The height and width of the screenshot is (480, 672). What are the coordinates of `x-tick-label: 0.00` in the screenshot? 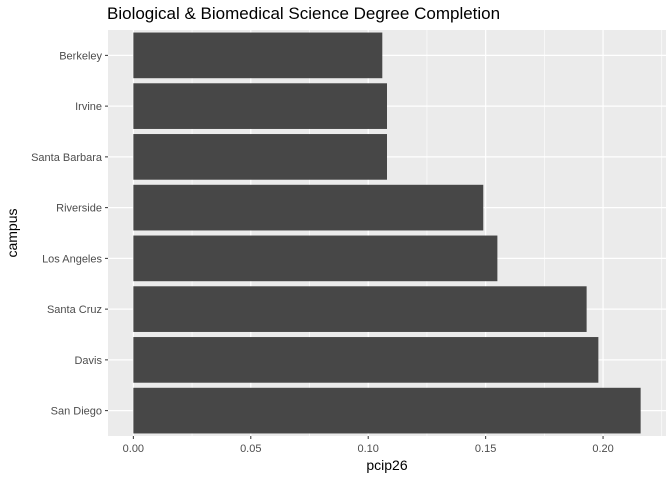 It's located at (133, 449).